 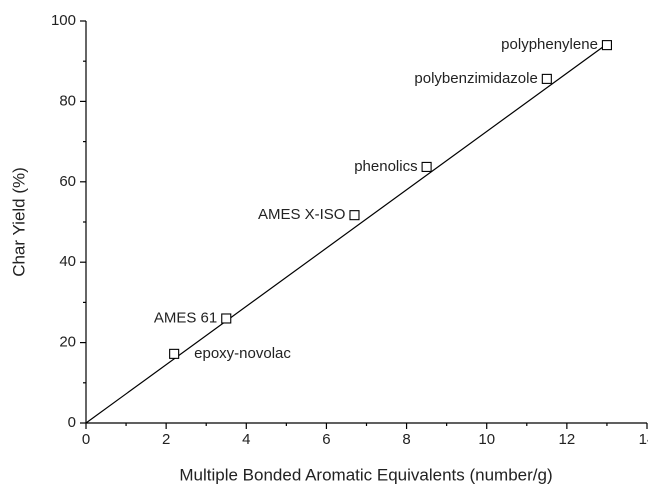 What do you see at coordinates (486, 439) in the screenshot?
I see `x-tick-label: 10` at bounding box center [486, 439].